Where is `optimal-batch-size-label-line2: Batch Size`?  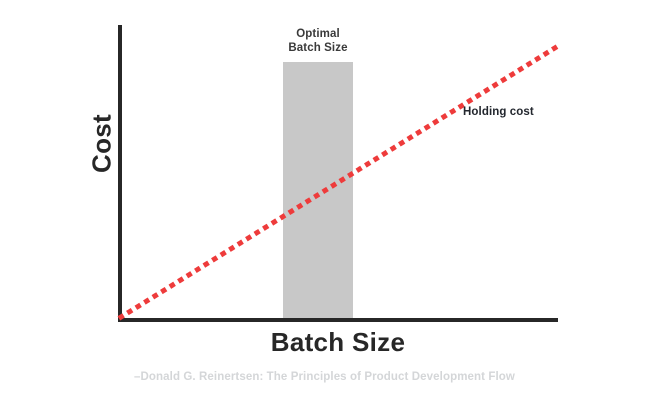 optimal-batch-size-label-line2: Batch Size is located at coordinates (318, 48).